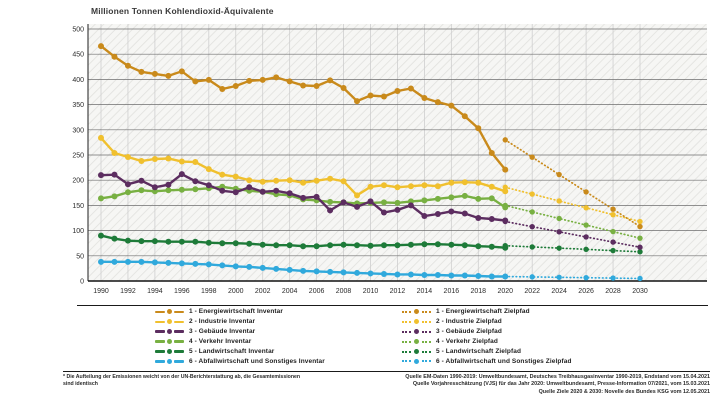 The width and height of the screenshot is (717, 403). Describe the element at coordinates (303, 241) in the screenshot. I see `series-landwirtschaft-inventar` at that location.